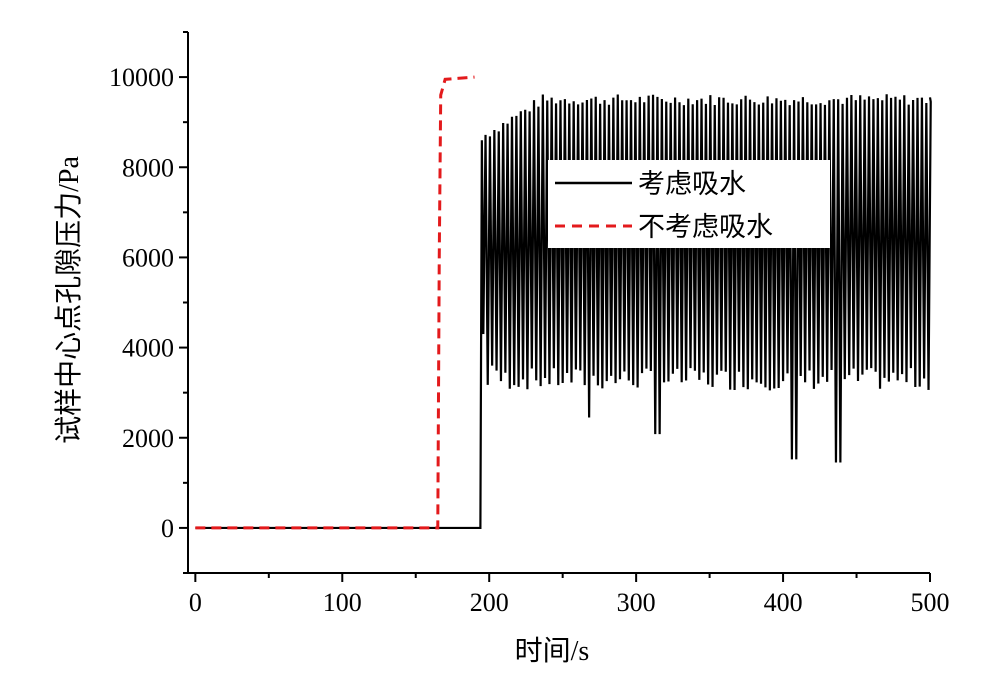 The image size is (984, 688). What do you see at coordinates (148, 257) in the screenshot?
I see `y-tick-label: 6000` at bounding box center [148, 257].